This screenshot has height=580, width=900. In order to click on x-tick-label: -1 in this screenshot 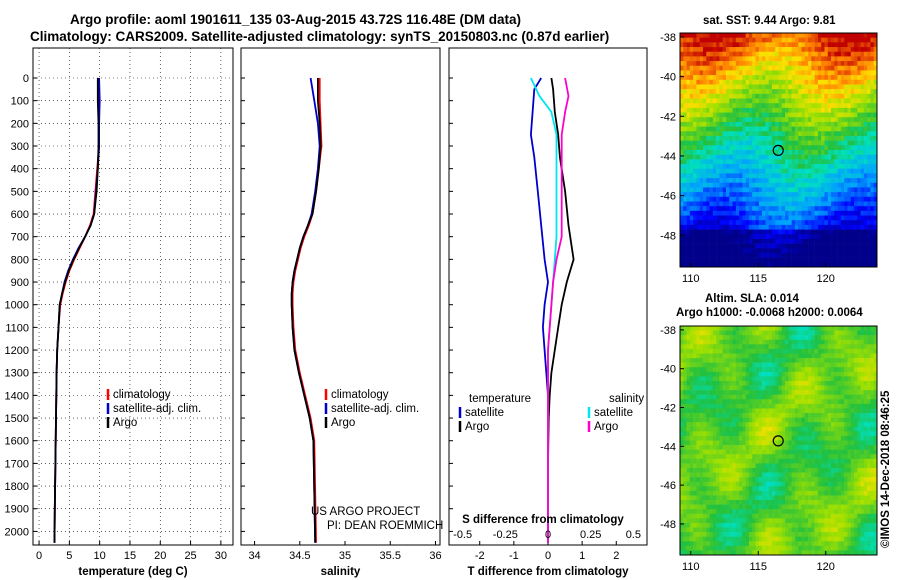, I will do `click(514, 556)`.